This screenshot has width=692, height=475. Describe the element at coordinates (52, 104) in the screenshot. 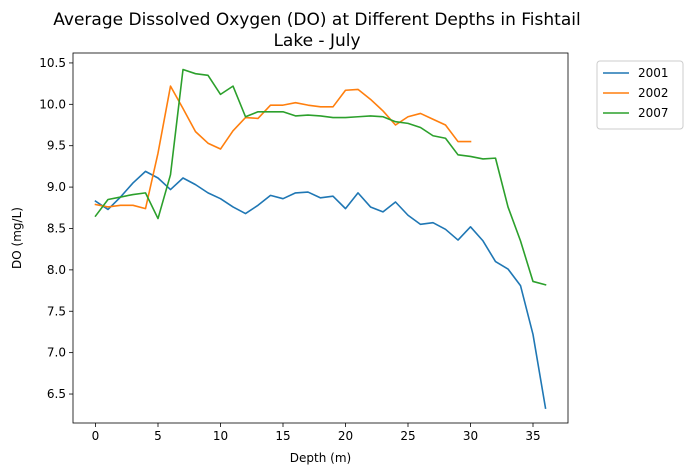

I see `y-tick-label: 10.0` at that location.